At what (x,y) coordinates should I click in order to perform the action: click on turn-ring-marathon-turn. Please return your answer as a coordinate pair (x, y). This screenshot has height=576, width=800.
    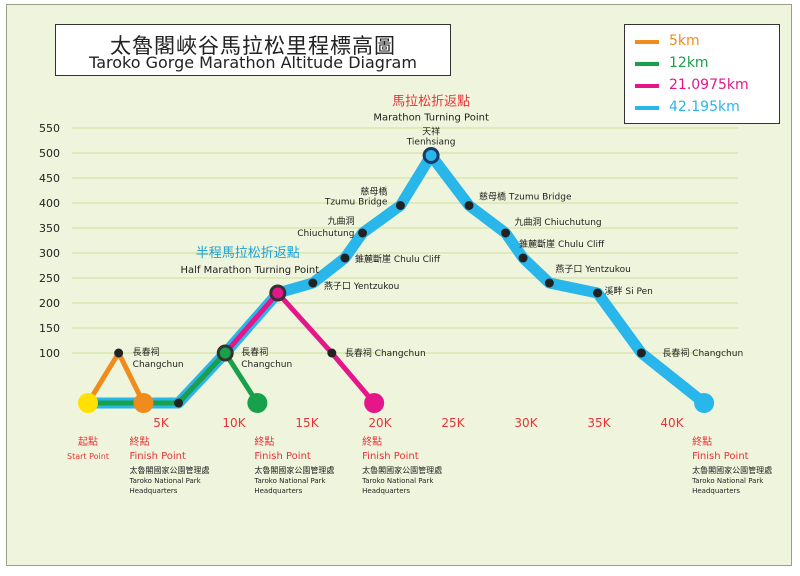
    Looking at the image, I should click on (431, 155).